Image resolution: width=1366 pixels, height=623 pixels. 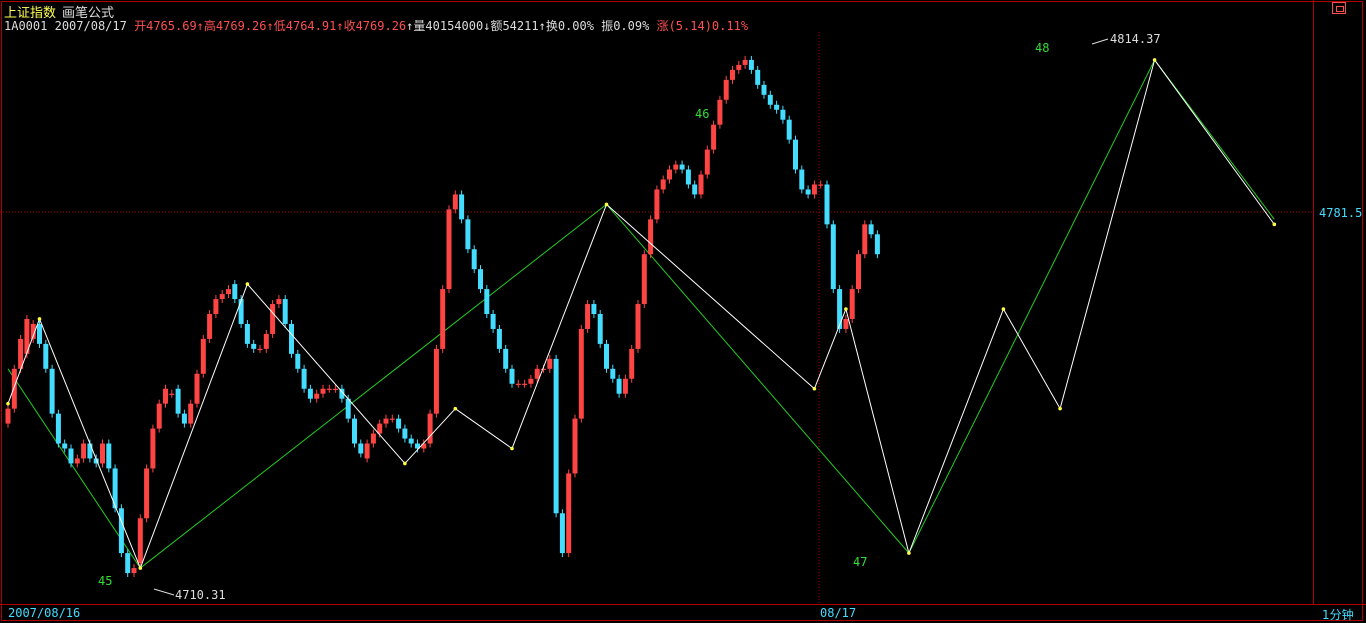 I want to click on time-axis-divider, so click(x=683, y=604).